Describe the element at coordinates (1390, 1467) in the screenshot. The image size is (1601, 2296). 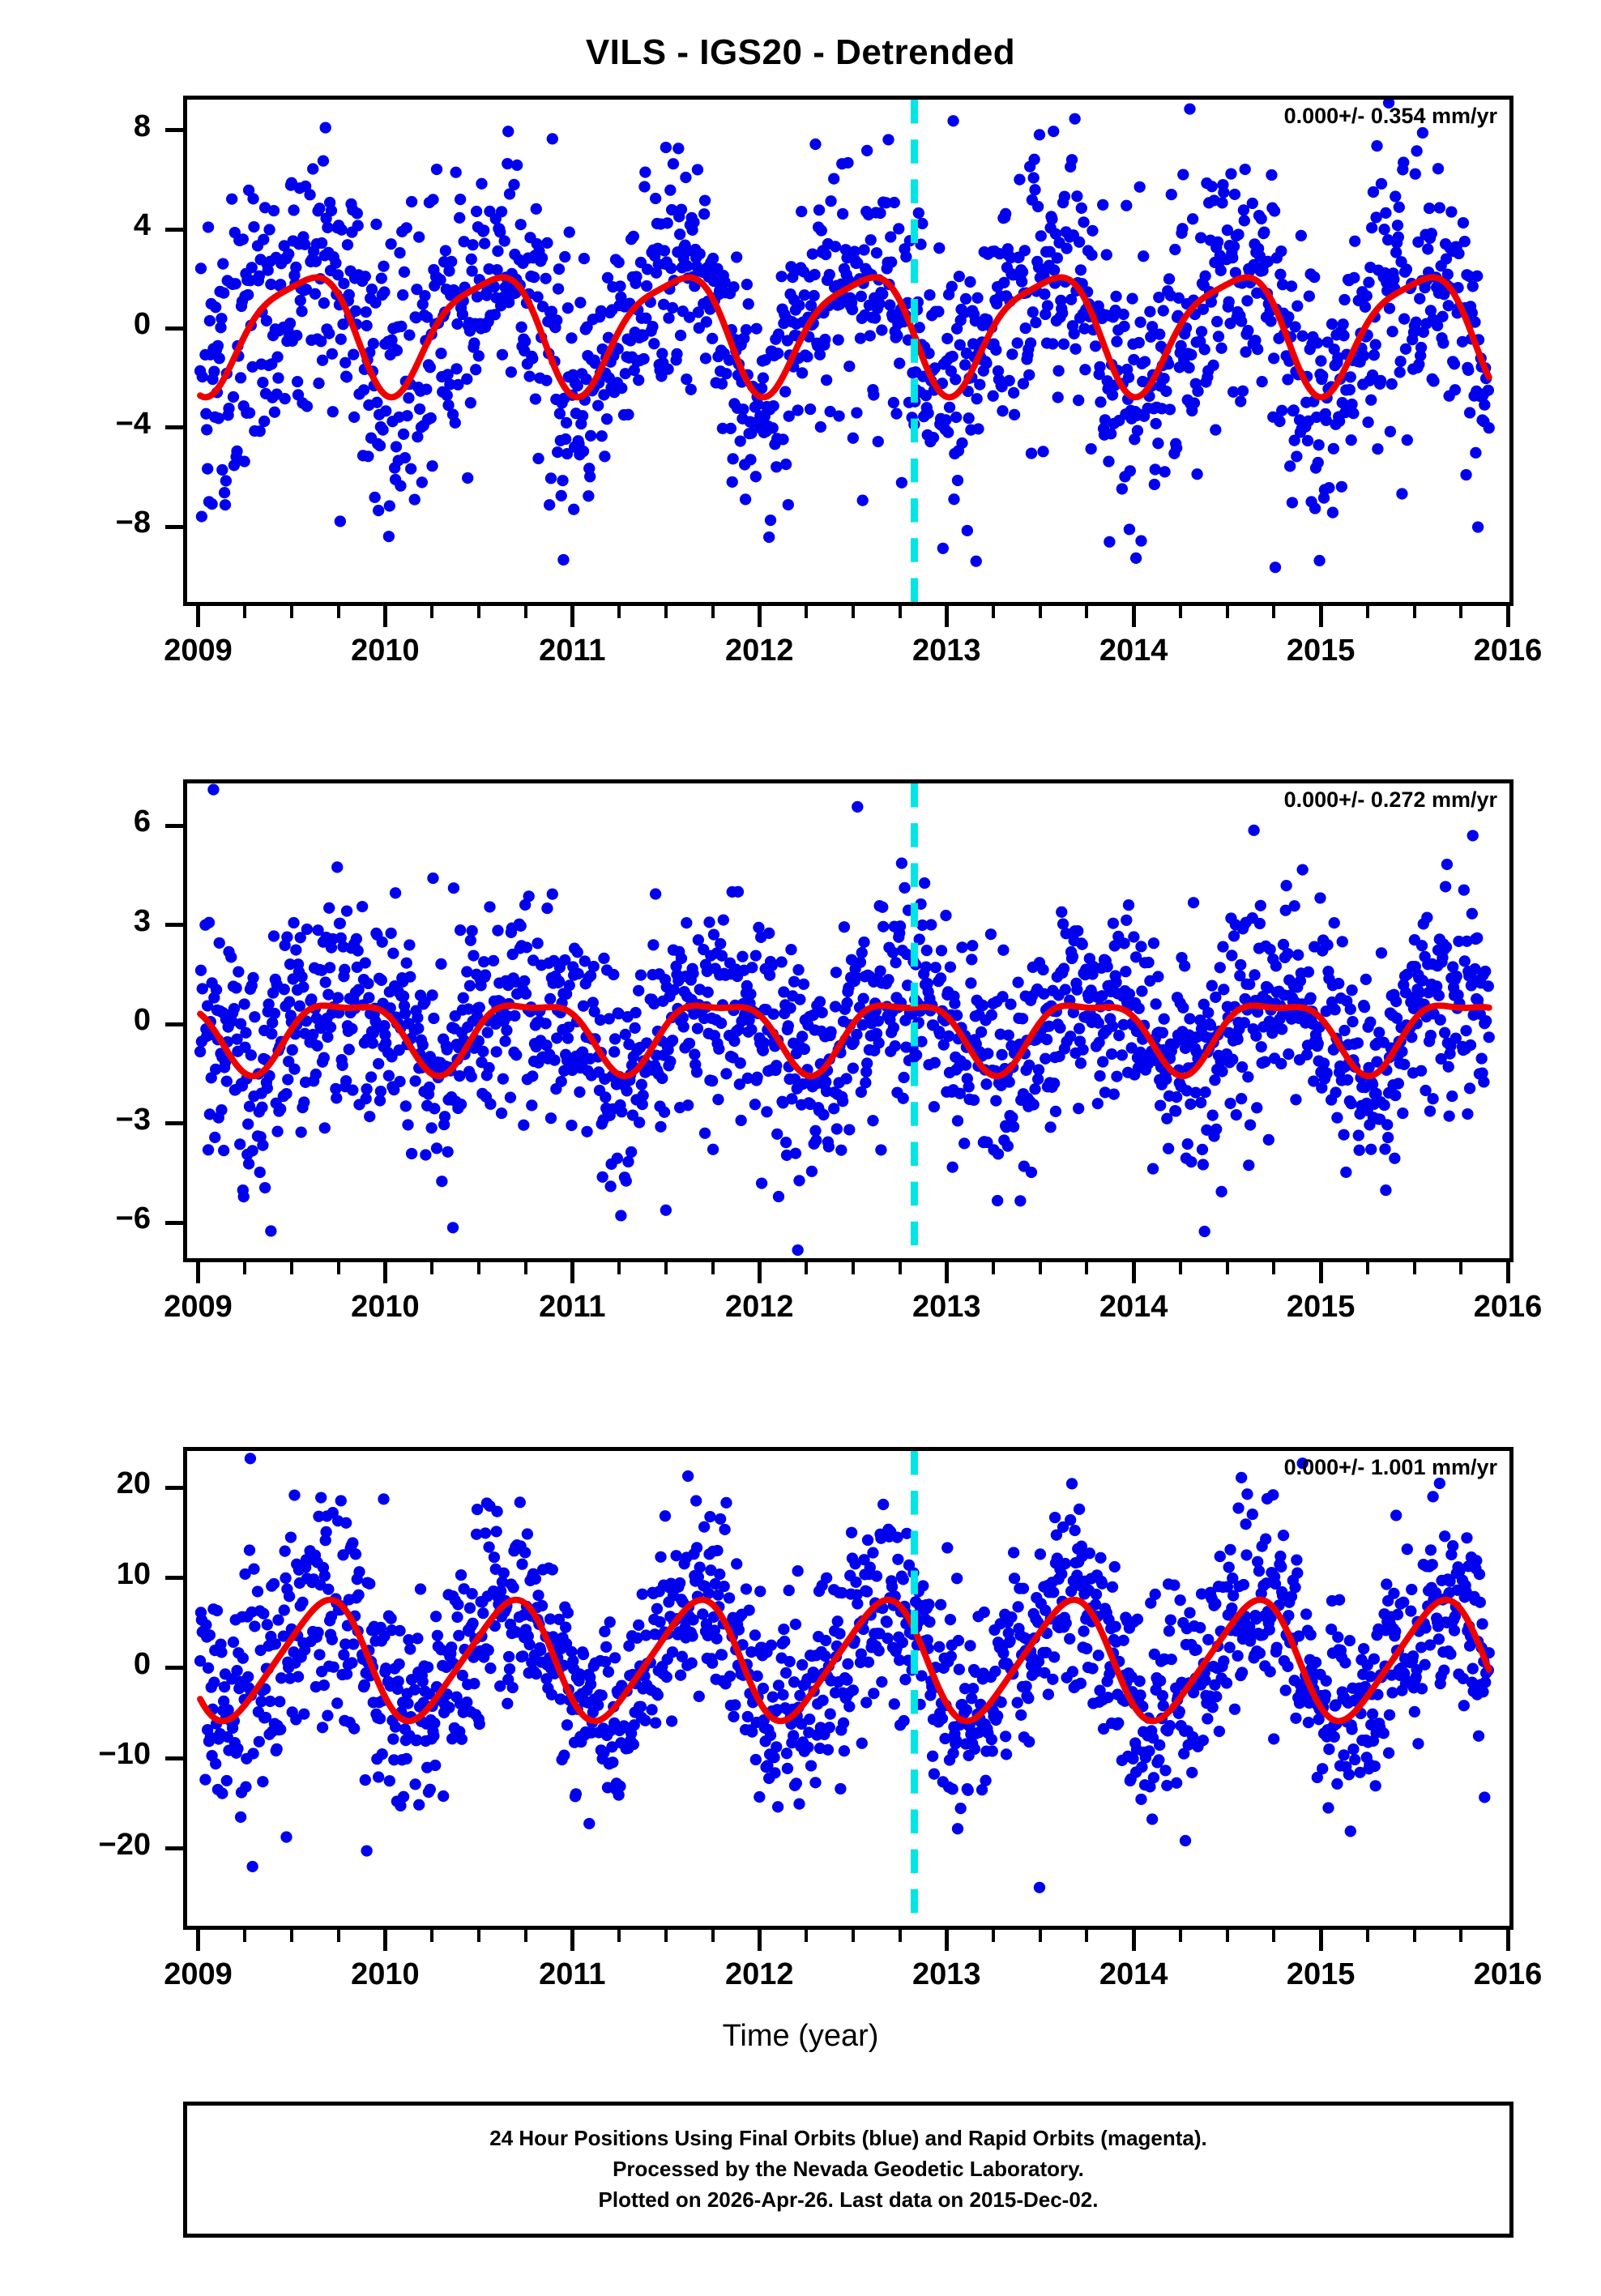
I see `rate-annotation-up: 0.000+/- 1.001 mm/yr` at that location.